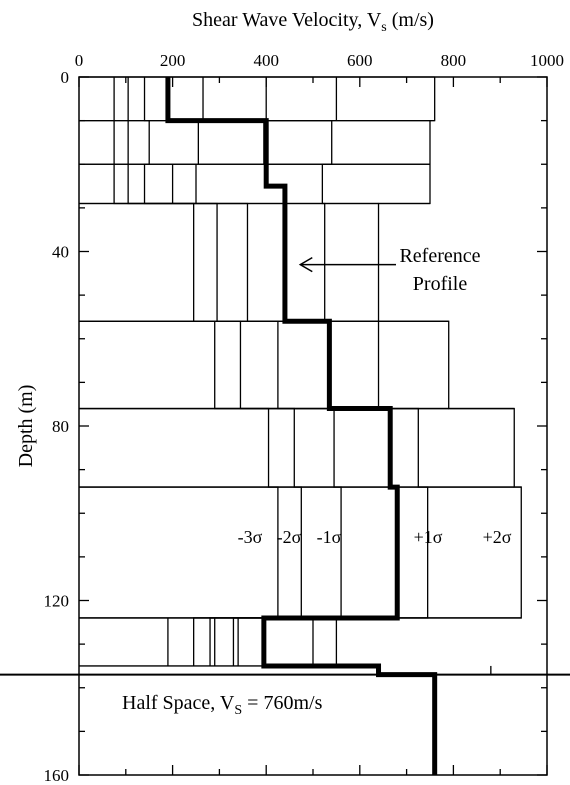 This screenshot has width=570, height=785. What do you see at coordinates (60, 252) in the screenshot?
I see `y-tick-label: 40` at bounding box center [60, 252].